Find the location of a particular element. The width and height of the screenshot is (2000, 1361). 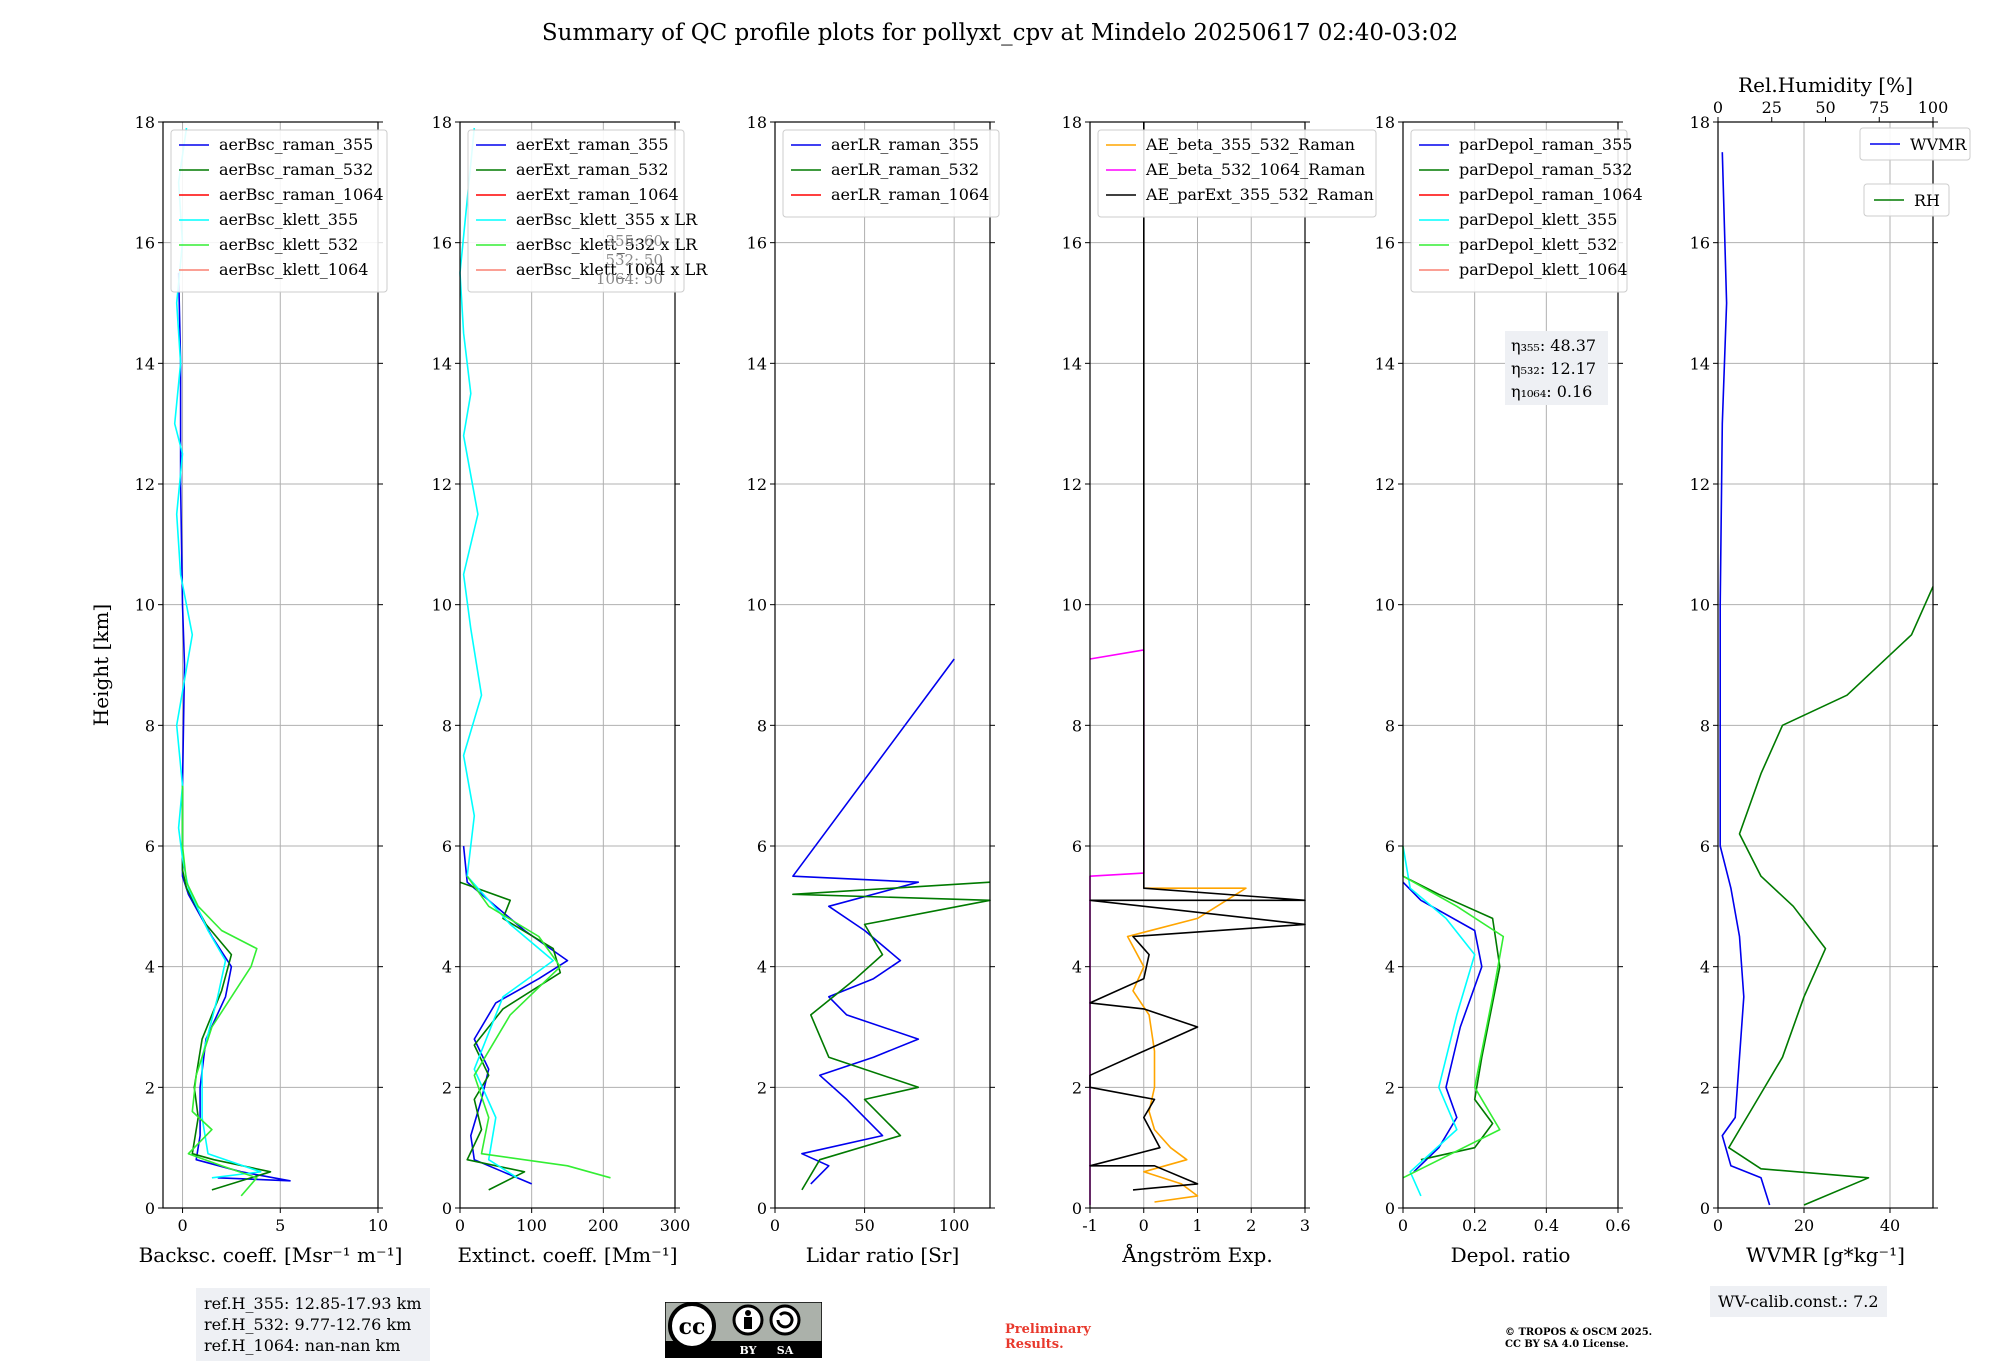

legend-label: parDepol_raman_532 is located at coordinates (1545, 169).